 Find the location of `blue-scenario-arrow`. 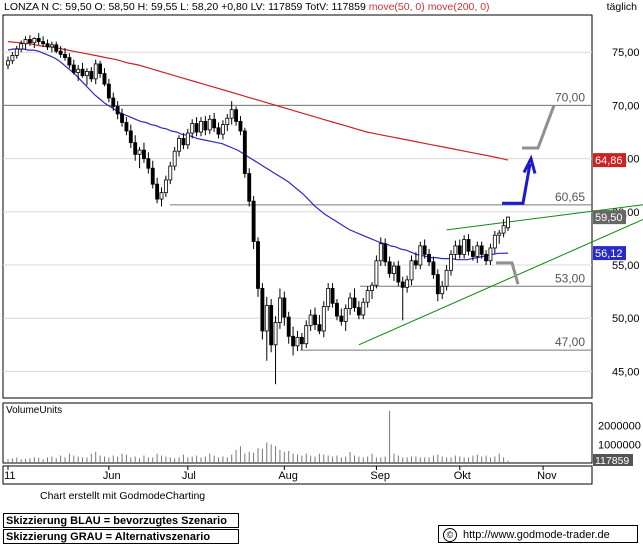

blue-scenario-arrow is located at coordinates (519, 179).